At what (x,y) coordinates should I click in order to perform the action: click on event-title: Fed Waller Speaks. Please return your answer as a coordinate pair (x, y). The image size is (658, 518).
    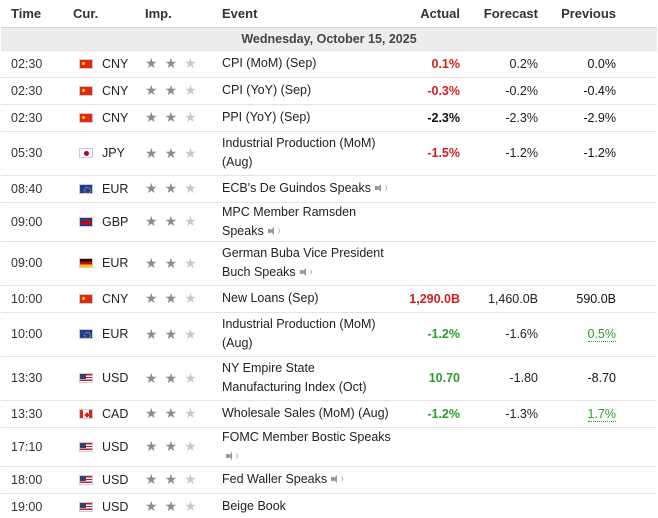
    Looking at the image, I should click on (275, 479).